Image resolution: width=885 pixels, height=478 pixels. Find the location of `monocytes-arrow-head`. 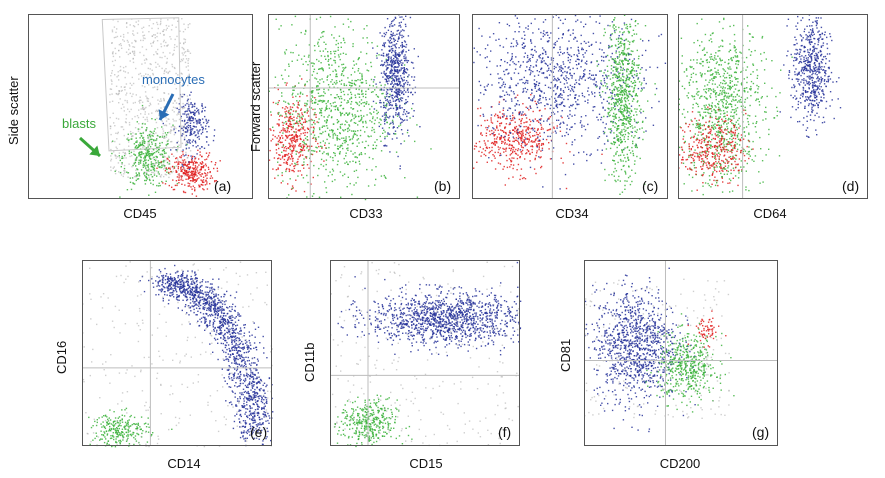

monocytes-arrow-head is located at coordinates (164, 114).